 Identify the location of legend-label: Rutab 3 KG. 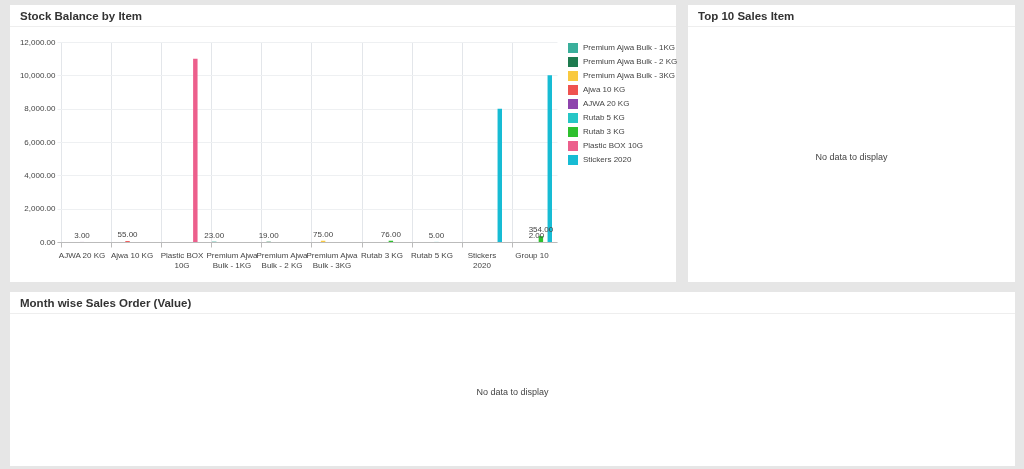
(604, 131).